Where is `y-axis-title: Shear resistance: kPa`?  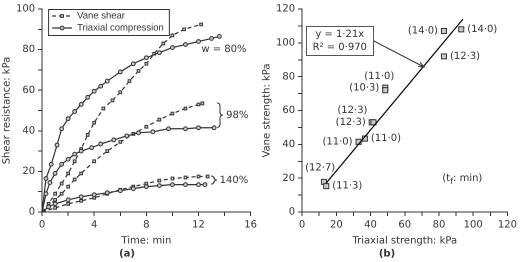 y-axis-title: Shear resistance: kPa is located at coordinates (7, 110).